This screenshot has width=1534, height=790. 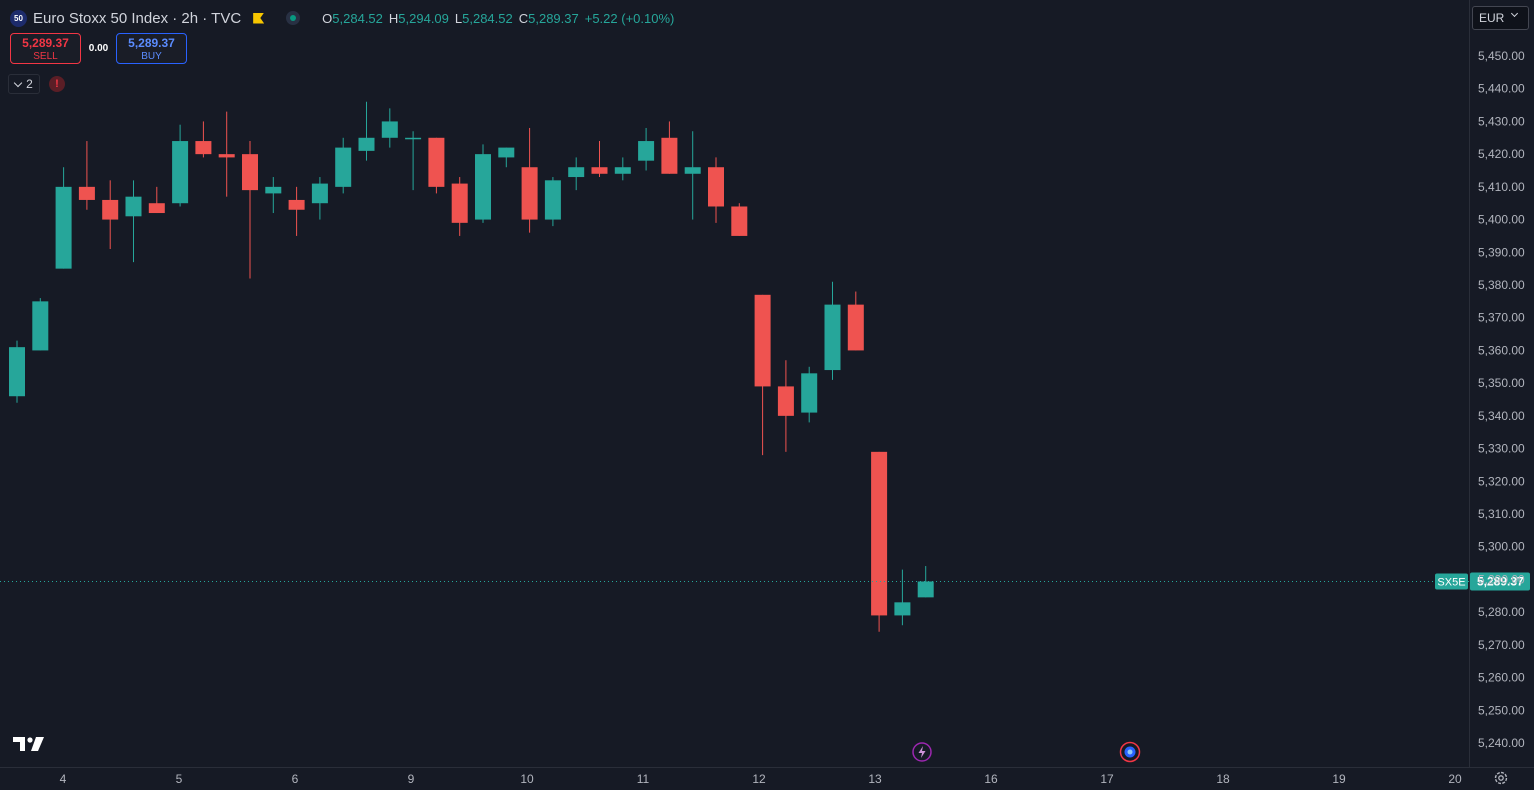 I want to click on economic-event-icon, so click(x=1130, y=752).